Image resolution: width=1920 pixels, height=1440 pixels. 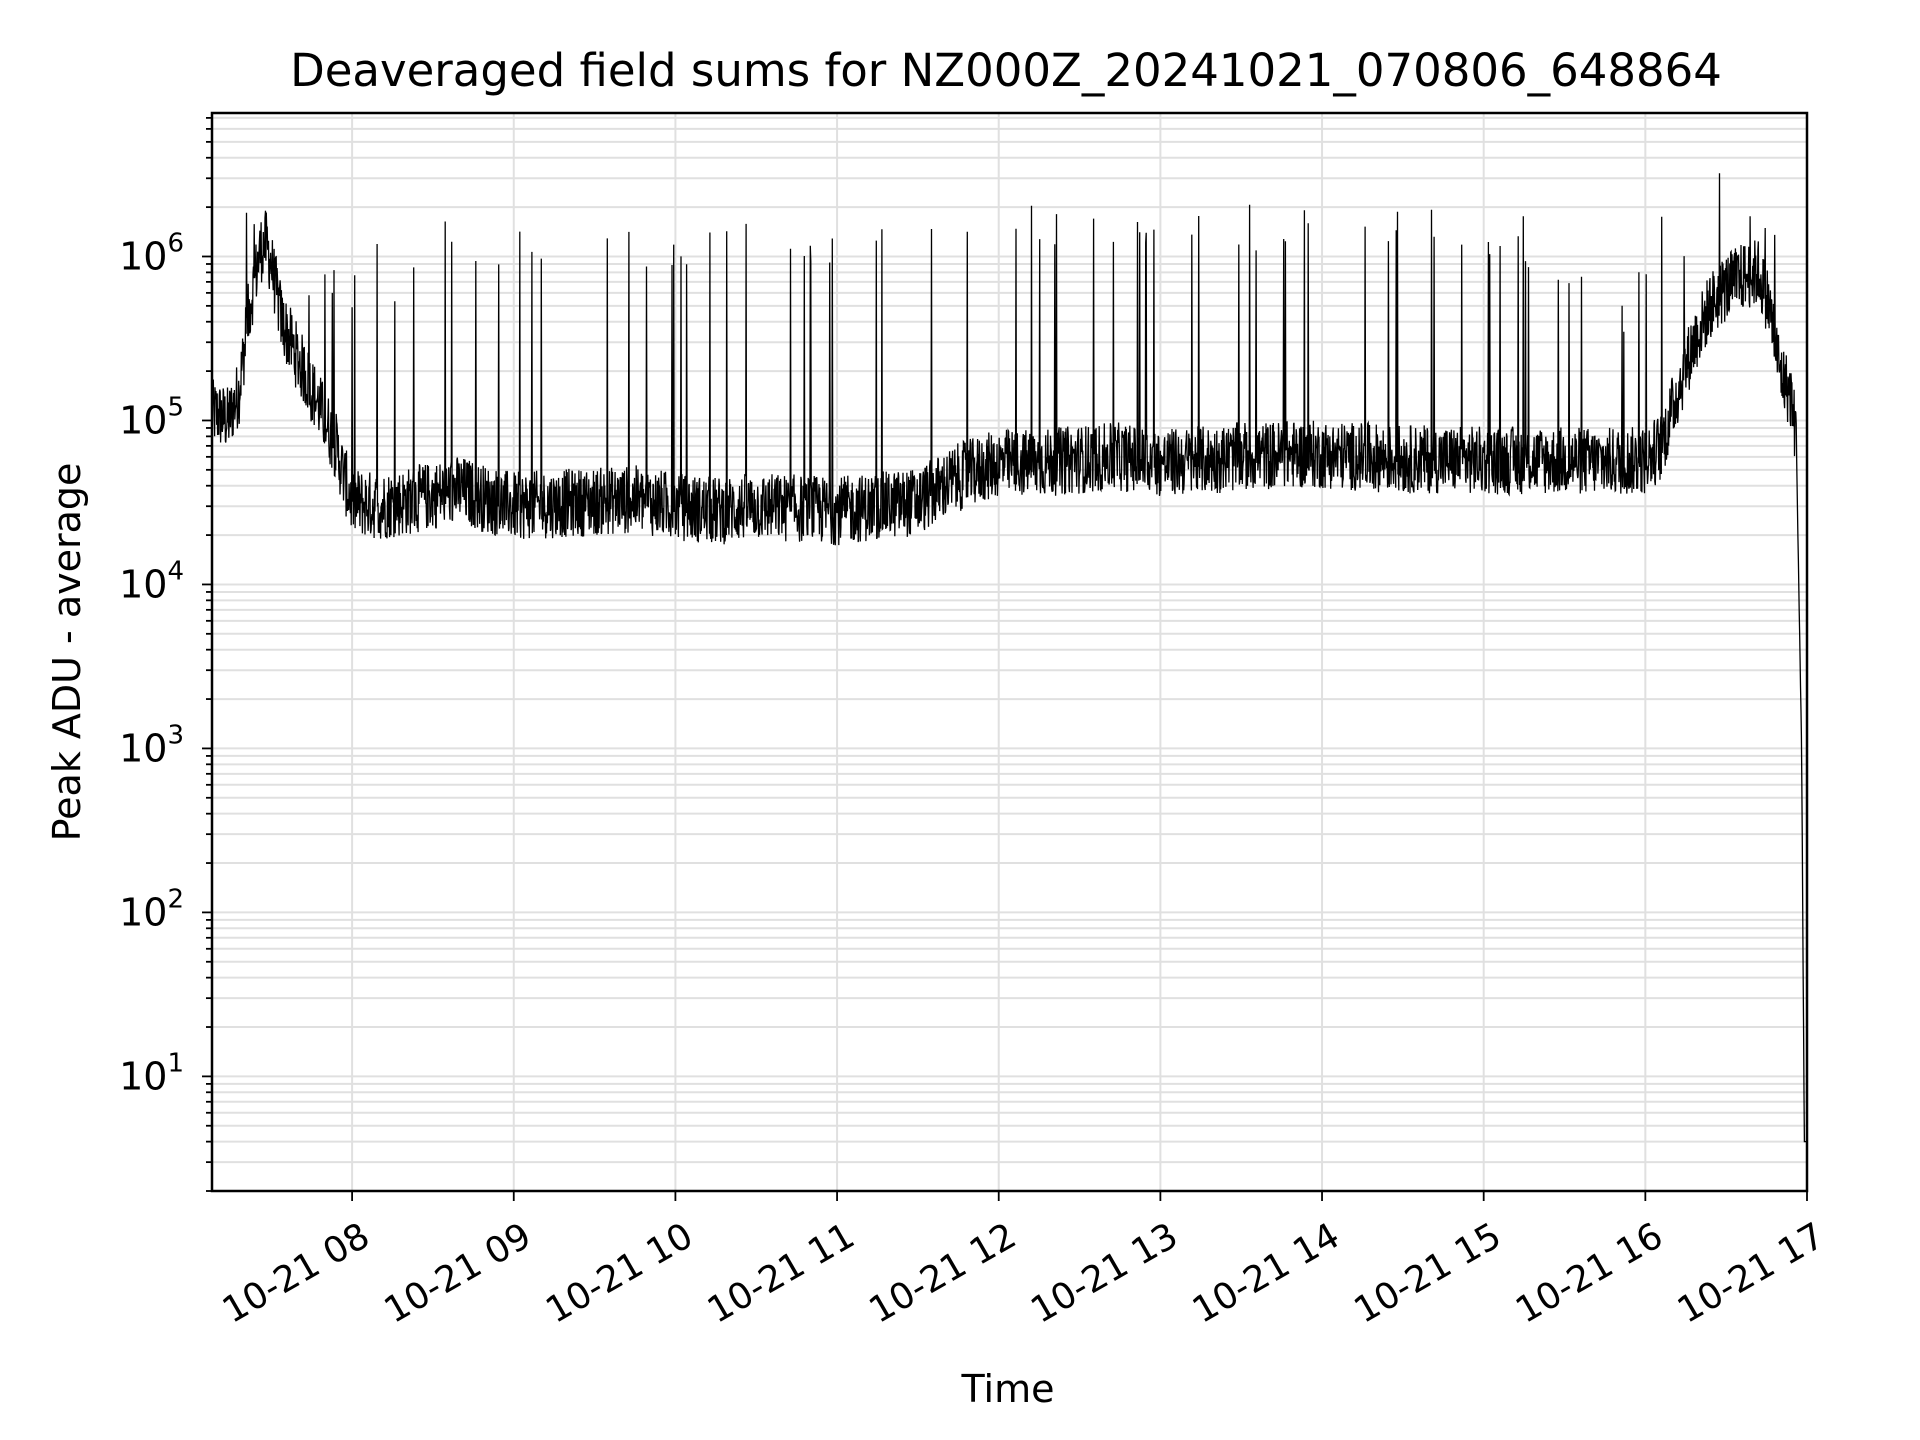 What do you see at coordinates (296, 1273) in the screenshot?
I see `x-tick-label: 10-21 08` at bounding box center [296, 1273].